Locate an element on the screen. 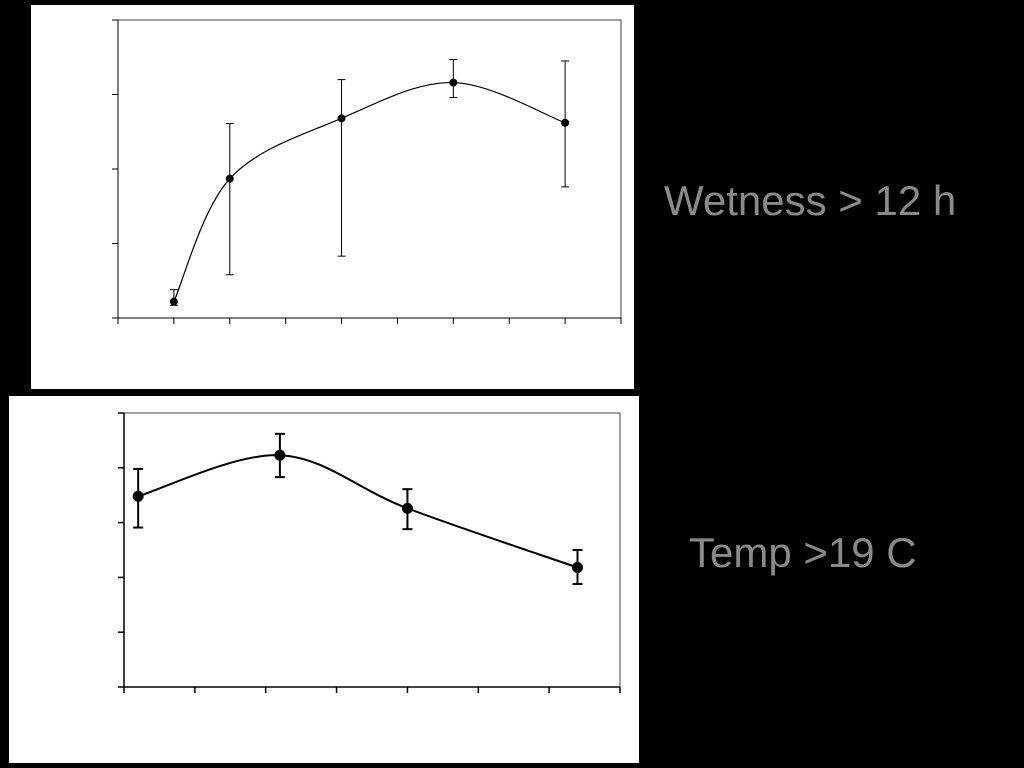  chart-label-wetness: Wetness > 12 h is located at coordinates (810, 200).